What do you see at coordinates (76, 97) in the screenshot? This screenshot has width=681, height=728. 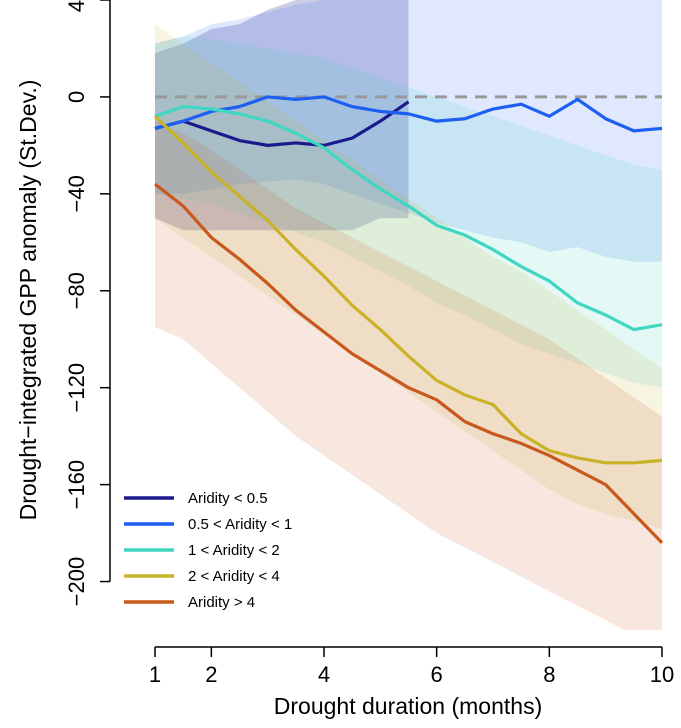 I see `y-tick-label: 0` at bounding box center [76, 97].